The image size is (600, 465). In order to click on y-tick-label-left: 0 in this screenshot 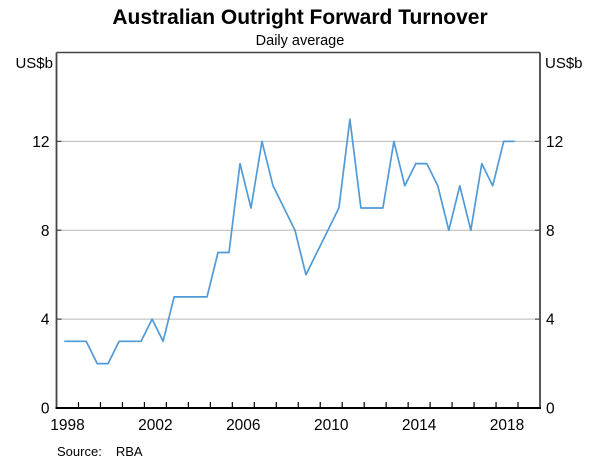, I will do `click(45, 409)`.